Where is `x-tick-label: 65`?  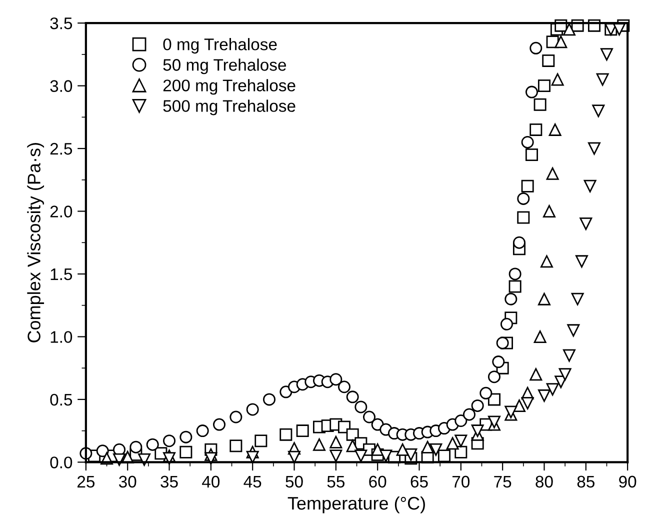
x-tick-label: 65 is located at coordinates (419, 482).